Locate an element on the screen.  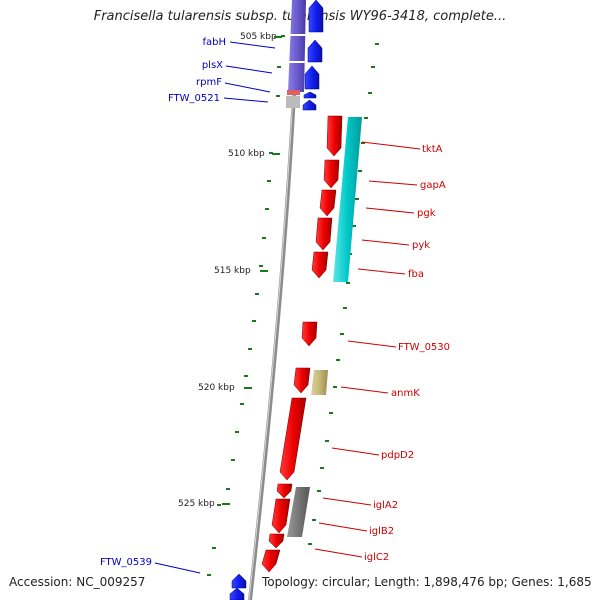
cog-blocks is located at coordinates (324, 268).